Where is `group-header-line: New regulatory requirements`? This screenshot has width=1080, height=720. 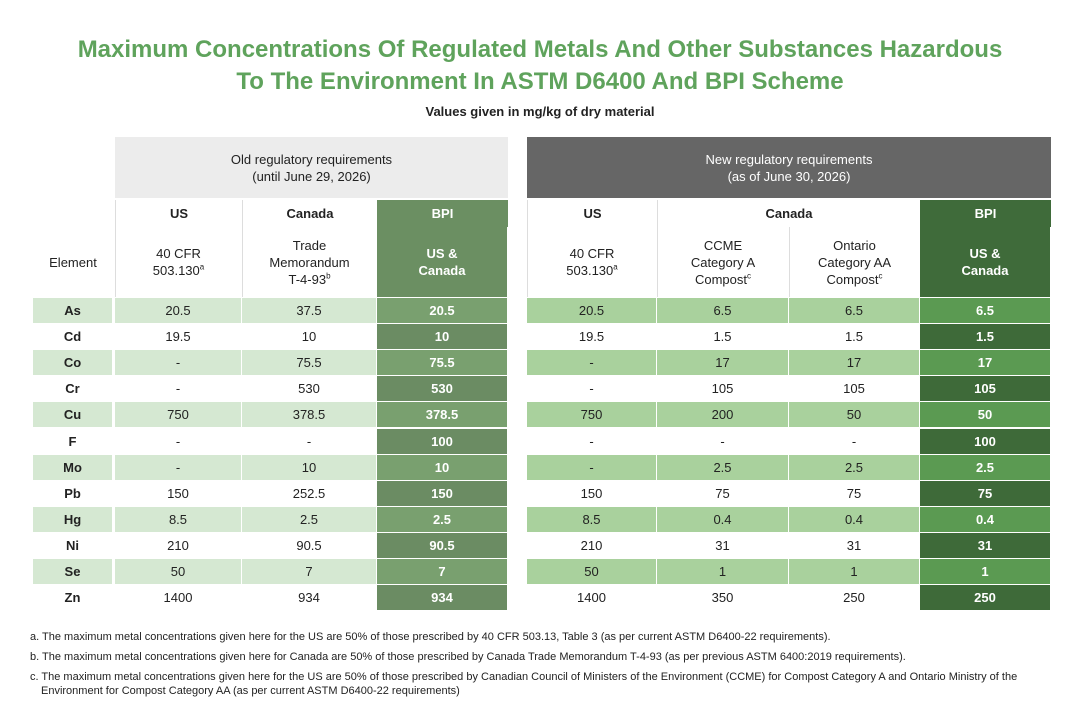 group-header-line: New regulatory requirements is located at coordinates (789, 159).